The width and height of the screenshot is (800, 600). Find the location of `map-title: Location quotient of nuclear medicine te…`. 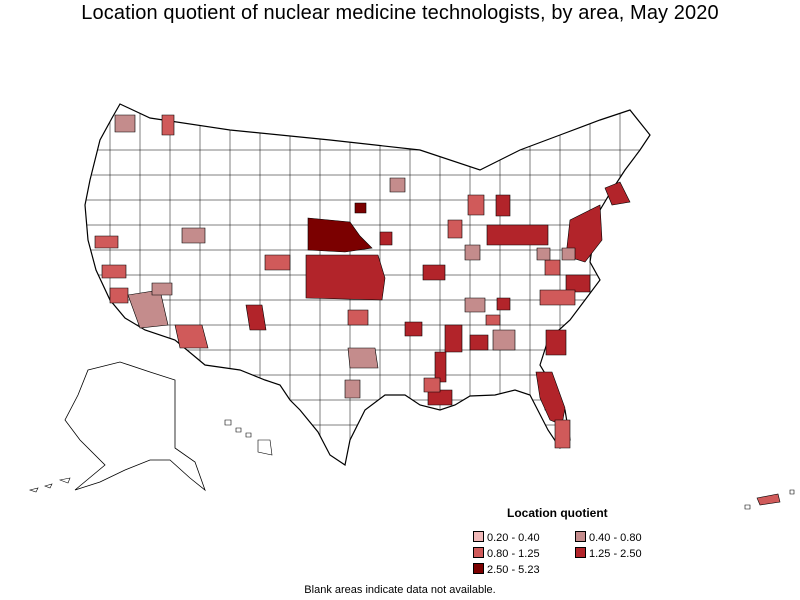

map-title: Location quotient of nuclear medicine te… is located at coordinates (400, 13).